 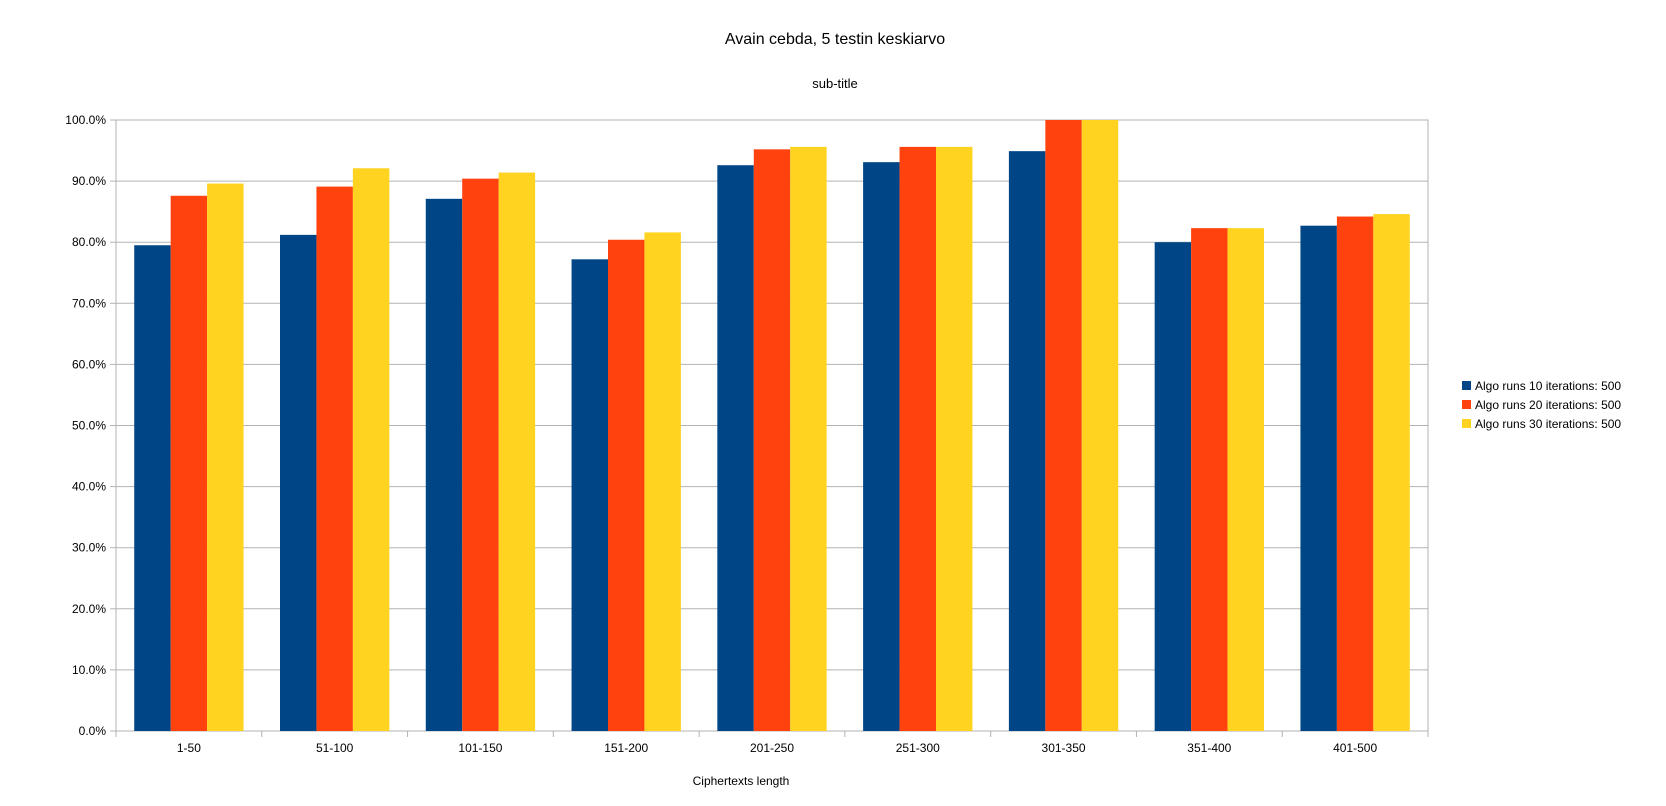 I want to click on y-tick-label: 90.0%, so click(x=89, y=181).